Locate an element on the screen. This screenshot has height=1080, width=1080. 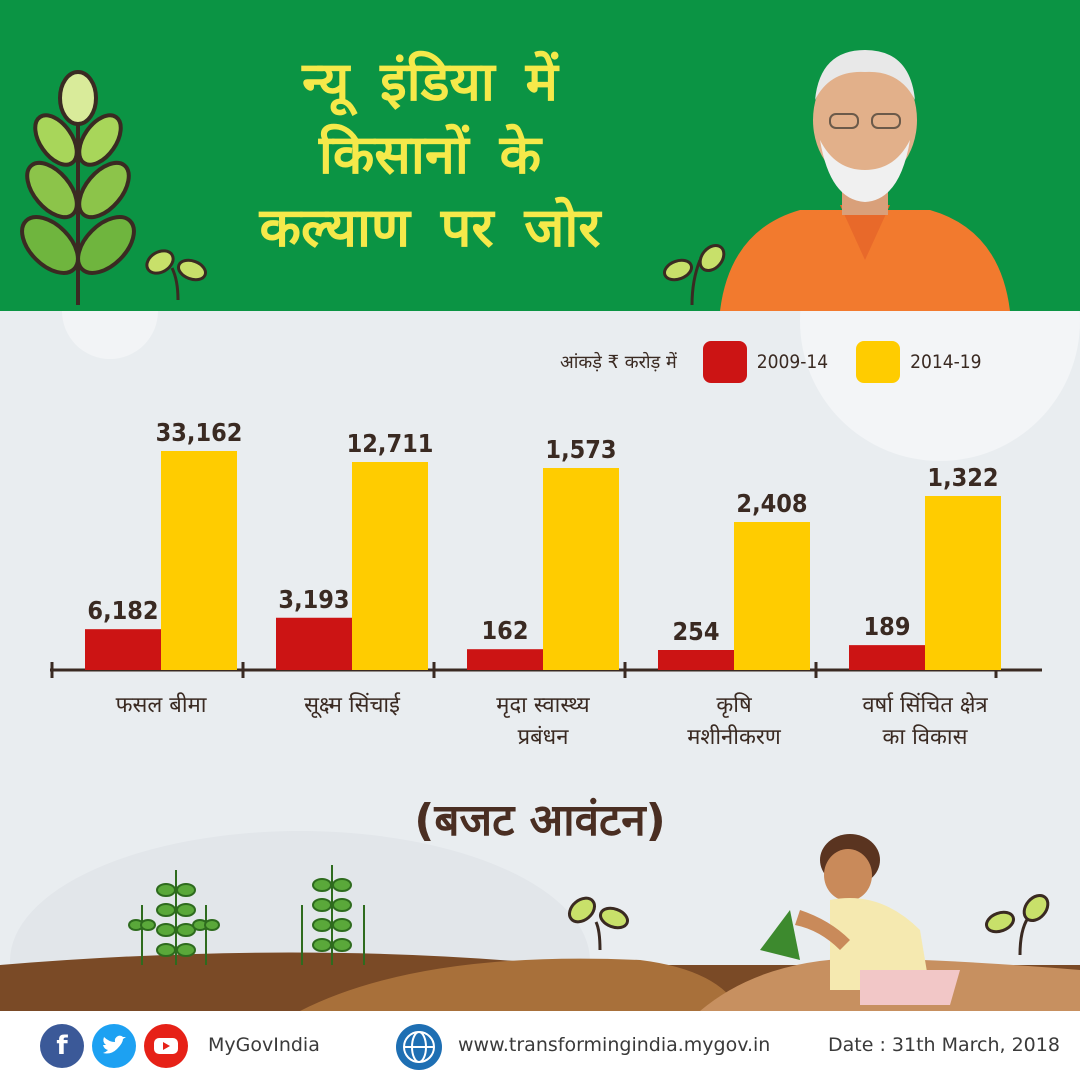
person-portrait is located at coordinates (865, 180).